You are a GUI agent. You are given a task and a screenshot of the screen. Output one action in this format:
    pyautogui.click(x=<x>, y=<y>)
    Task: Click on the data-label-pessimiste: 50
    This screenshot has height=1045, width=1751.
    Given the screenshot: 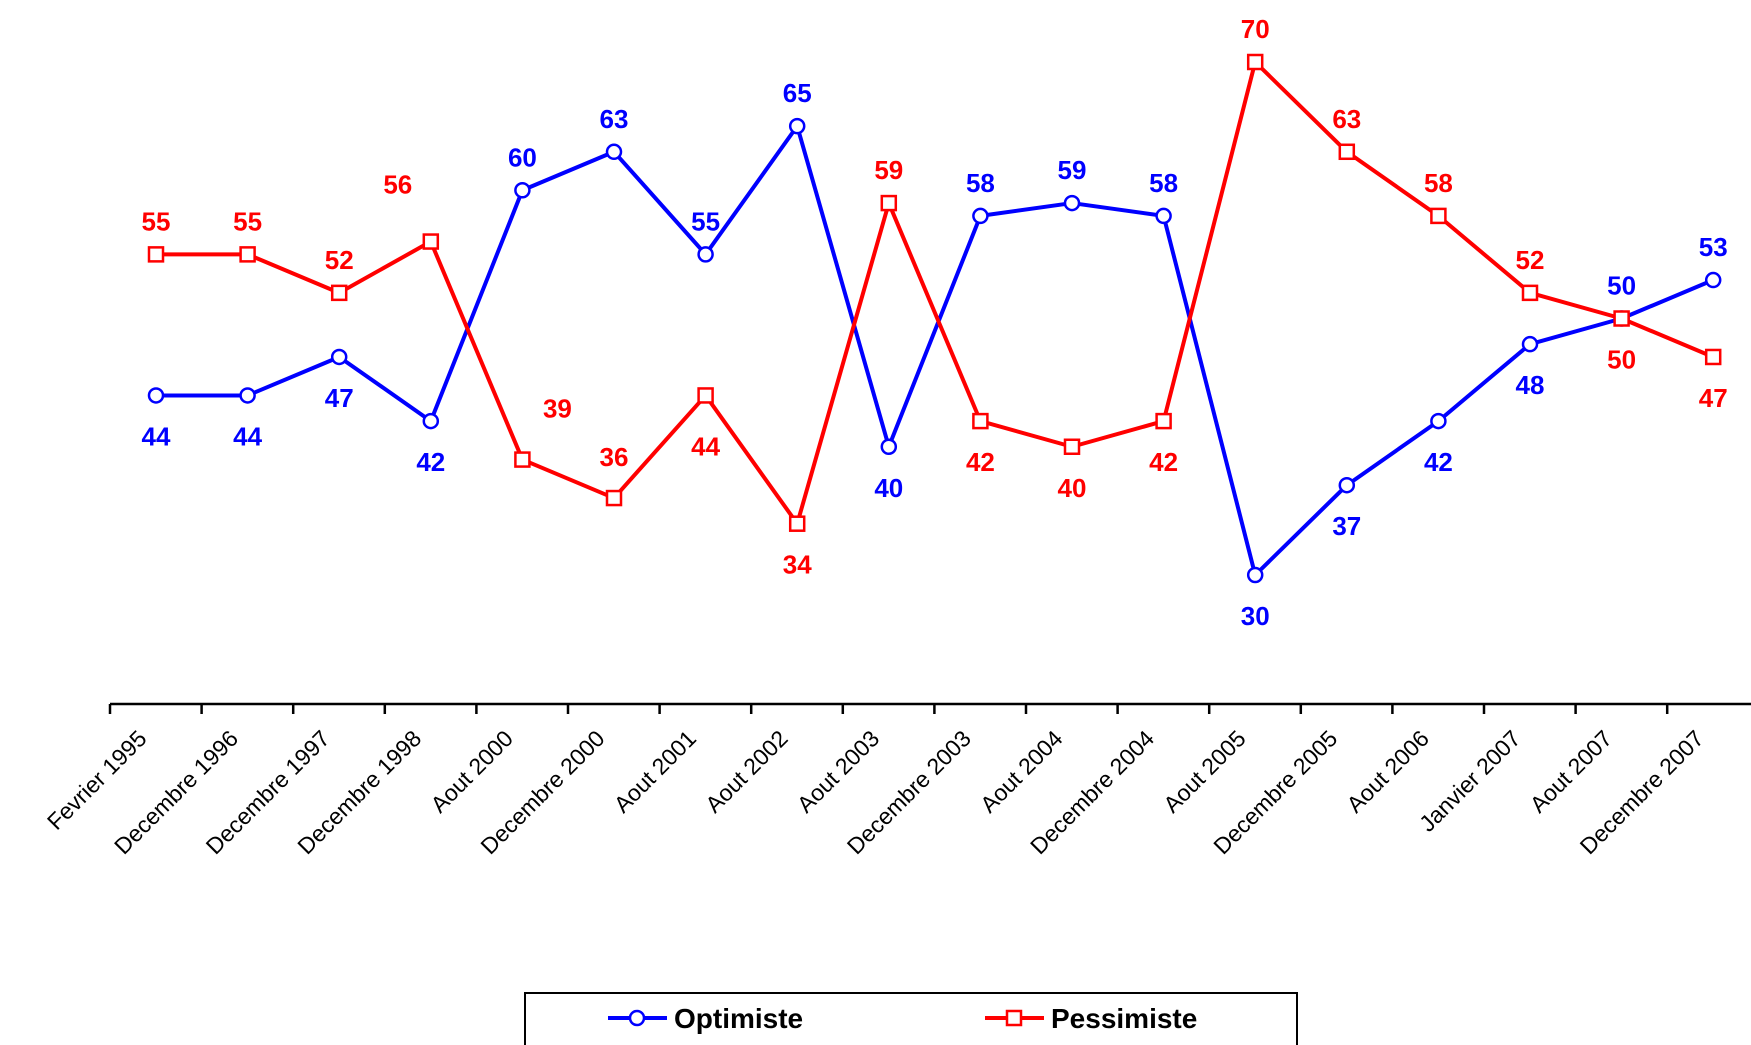 What is the action you would take?
    pyautogui.click(x=1621, y=360)
    